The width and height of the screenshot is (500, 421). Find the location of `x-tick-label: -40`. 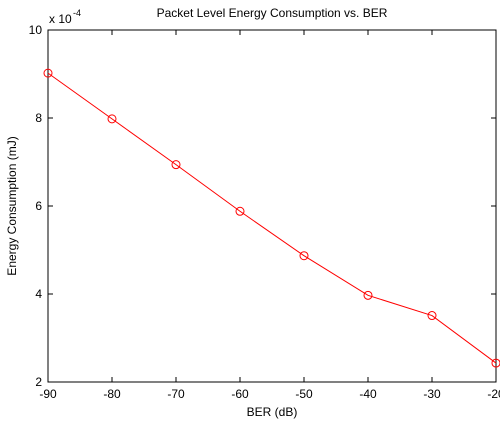

x-tick-label: -40 is located at coordinates (368, 394).